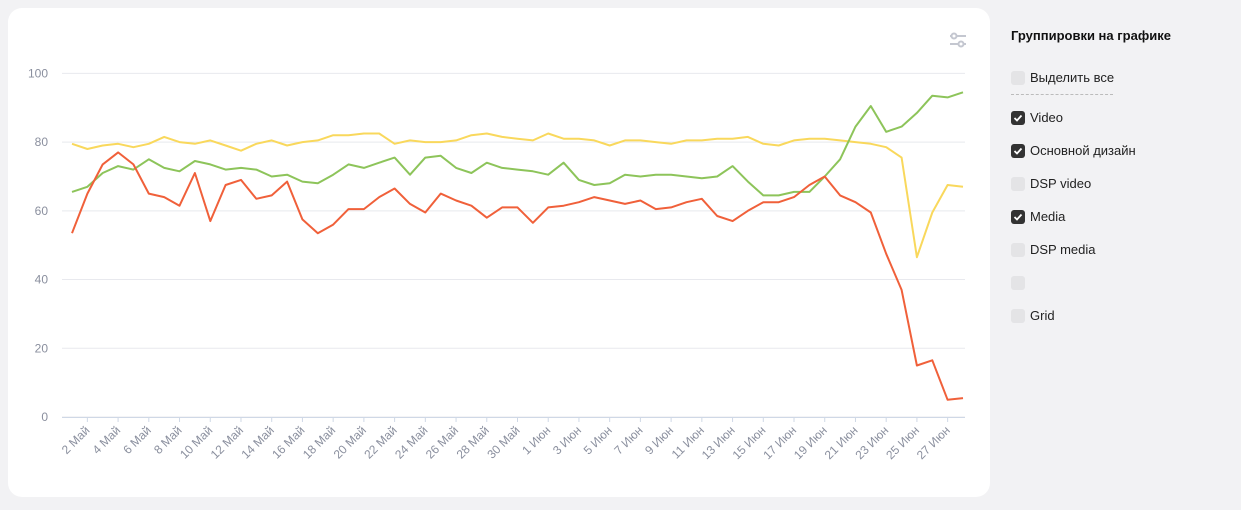  Describe the element at coordinates (598, 440) in the screenshot. I see `x-tick-label: 5 Июн` at that location.